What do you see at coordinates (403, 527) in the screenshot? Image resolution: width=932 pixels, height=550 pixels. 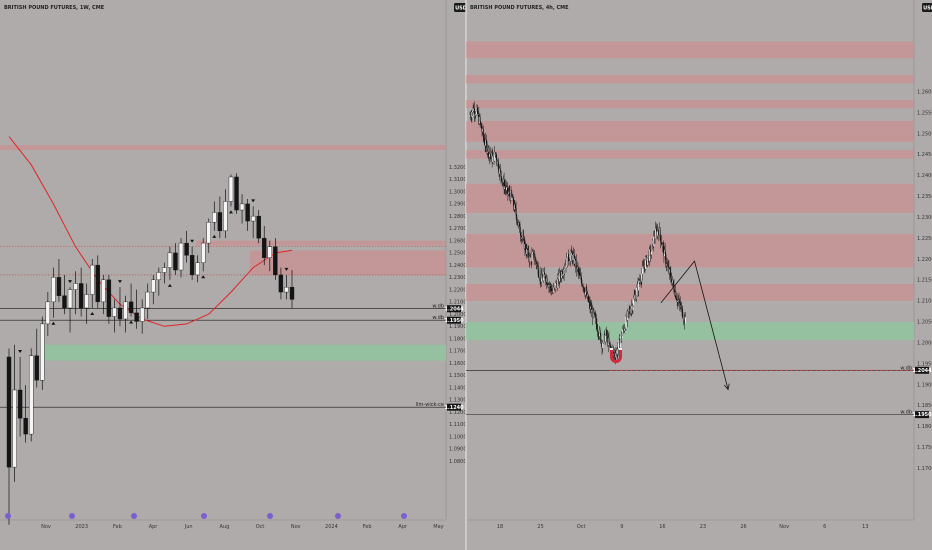 I see `x-tick-11: Apr` at bounding box center [403, 527].